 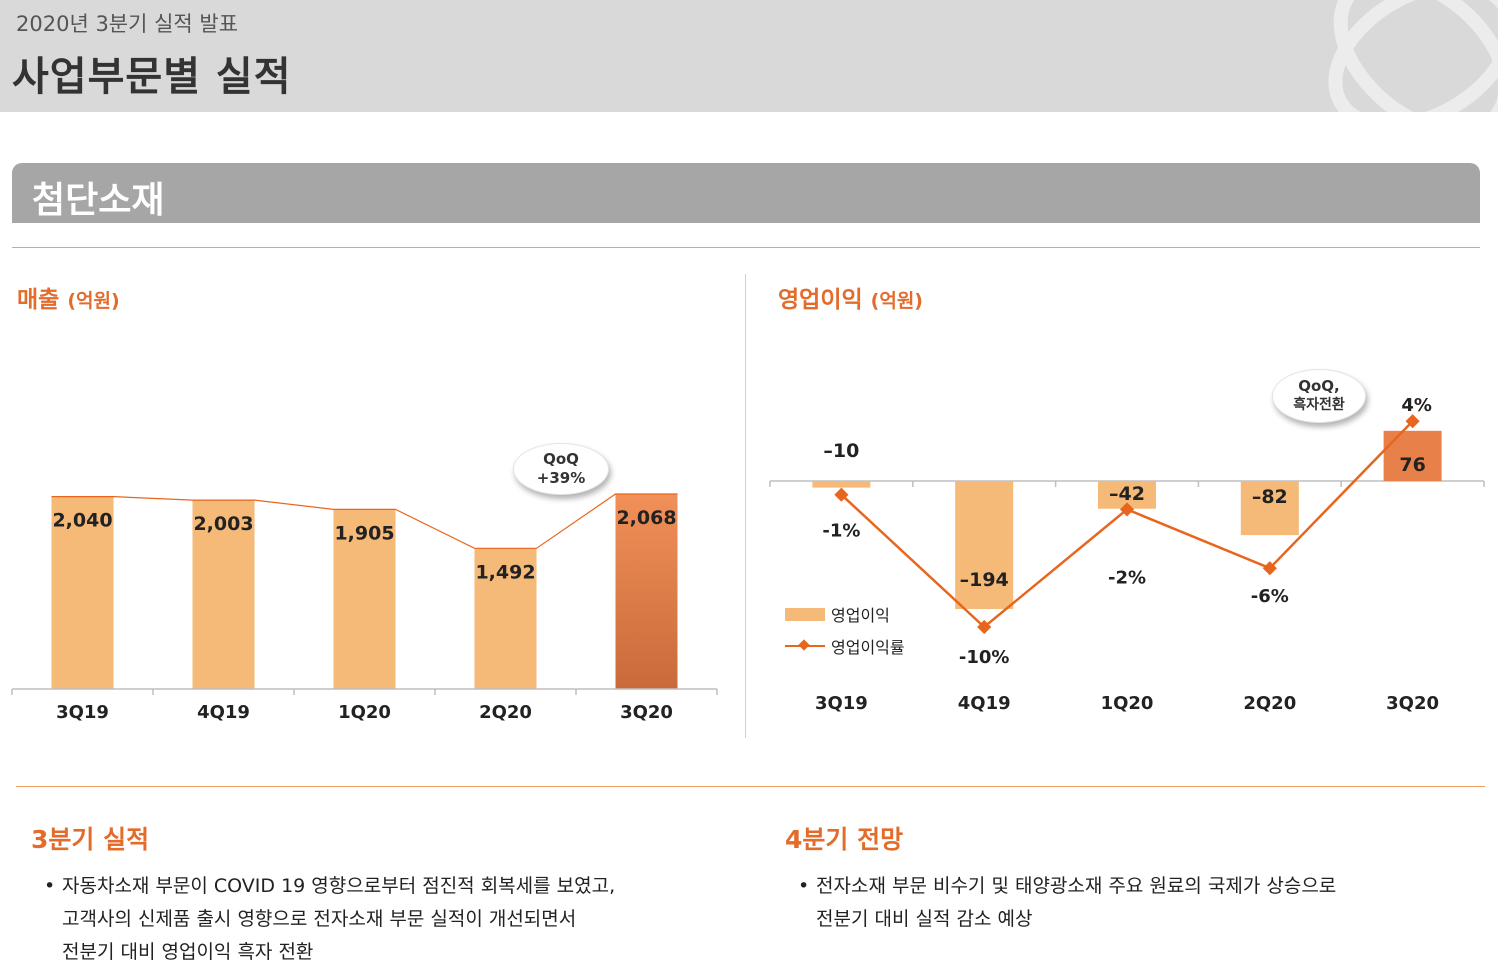 What do you see at coordinates (223, 524) in the screenshot?
I see `revenue-value-label-4Q19: 2,003` at bounding box center [223, 524].